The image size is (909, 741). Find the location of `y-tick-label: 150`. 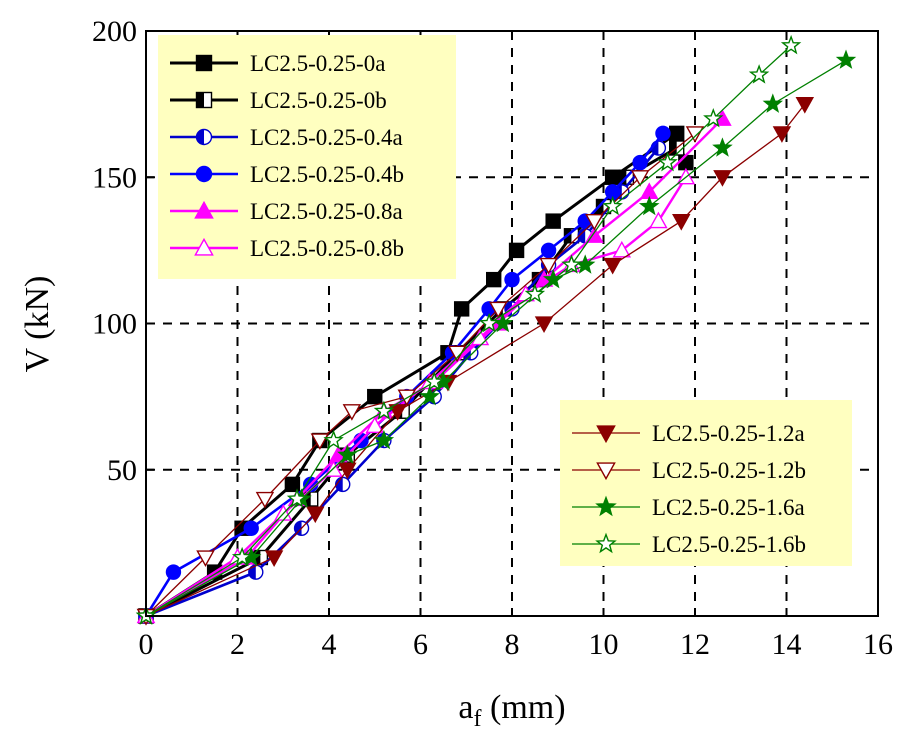

y-tick-label: 150 is located at coordinates (114, 177).